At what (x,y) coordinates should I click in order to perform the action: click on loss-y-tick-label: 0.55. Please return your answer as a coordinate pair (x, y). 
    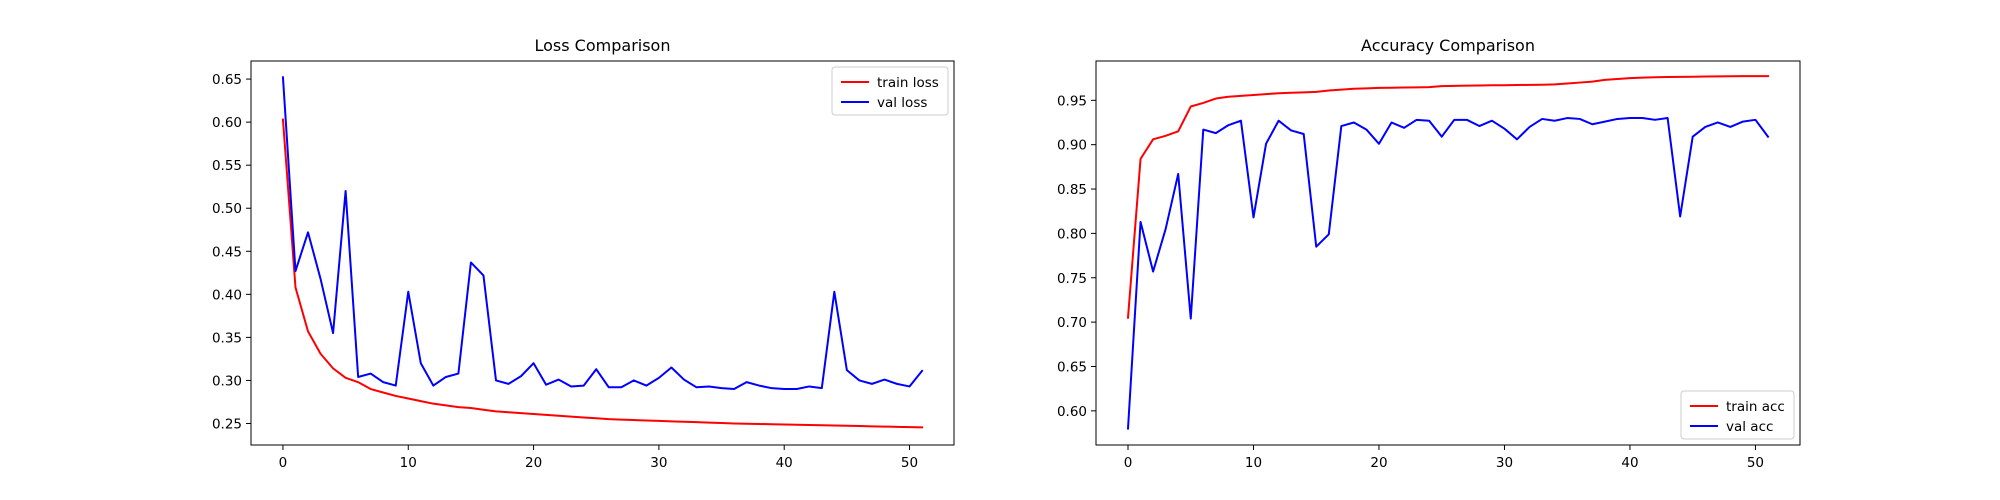
    Looking at the image, I should click on (227, 166).